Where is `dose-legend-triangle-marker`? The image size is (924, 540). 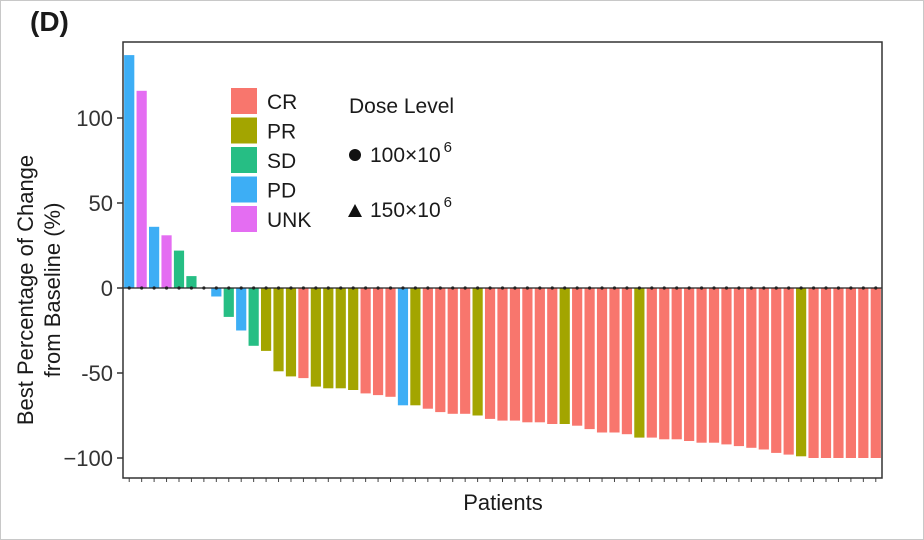 dose-legend-triangle-marker is located at coordinates (355, 210).